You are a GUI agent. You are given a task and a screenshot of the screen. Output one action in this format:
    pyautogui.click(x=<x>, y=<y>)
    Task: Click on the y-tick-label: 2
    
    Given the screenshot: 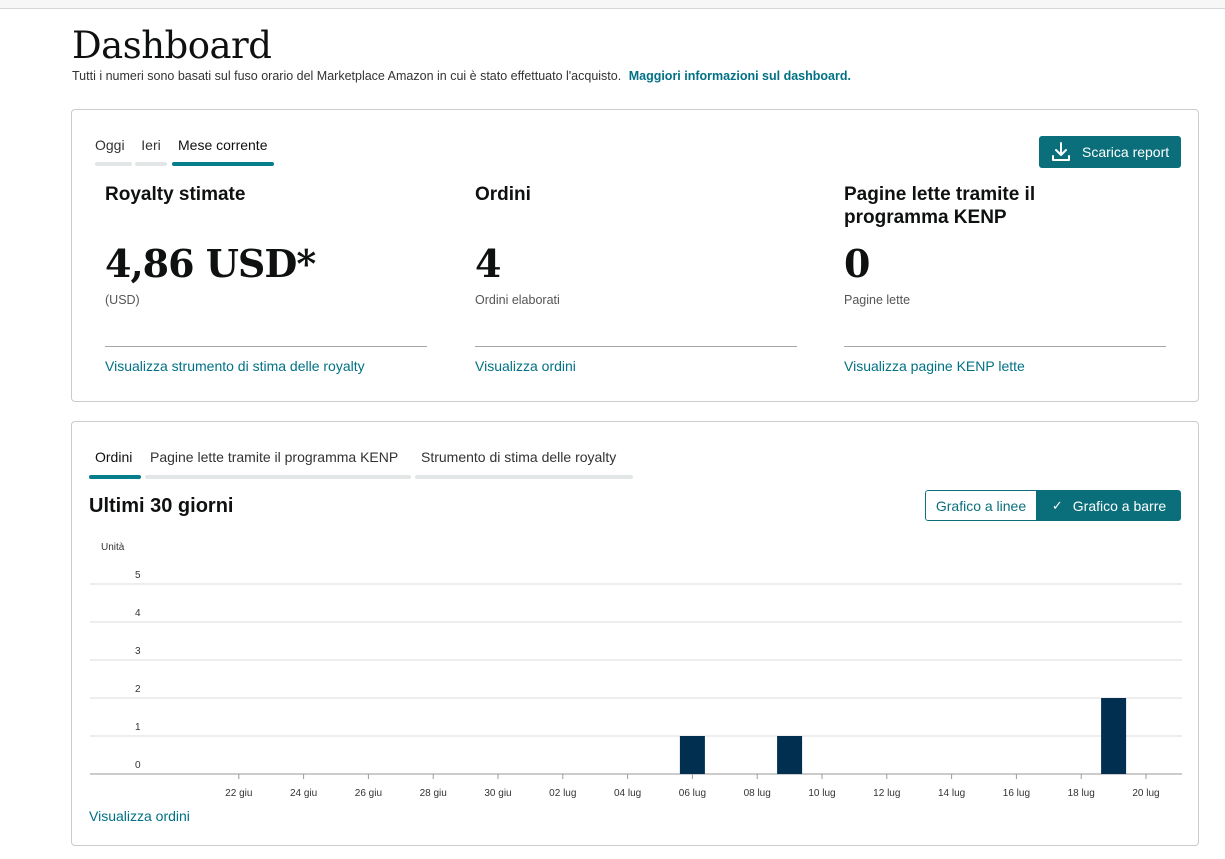 What is the action you would take?
    pyautogui.click(x=138, y=689)
    